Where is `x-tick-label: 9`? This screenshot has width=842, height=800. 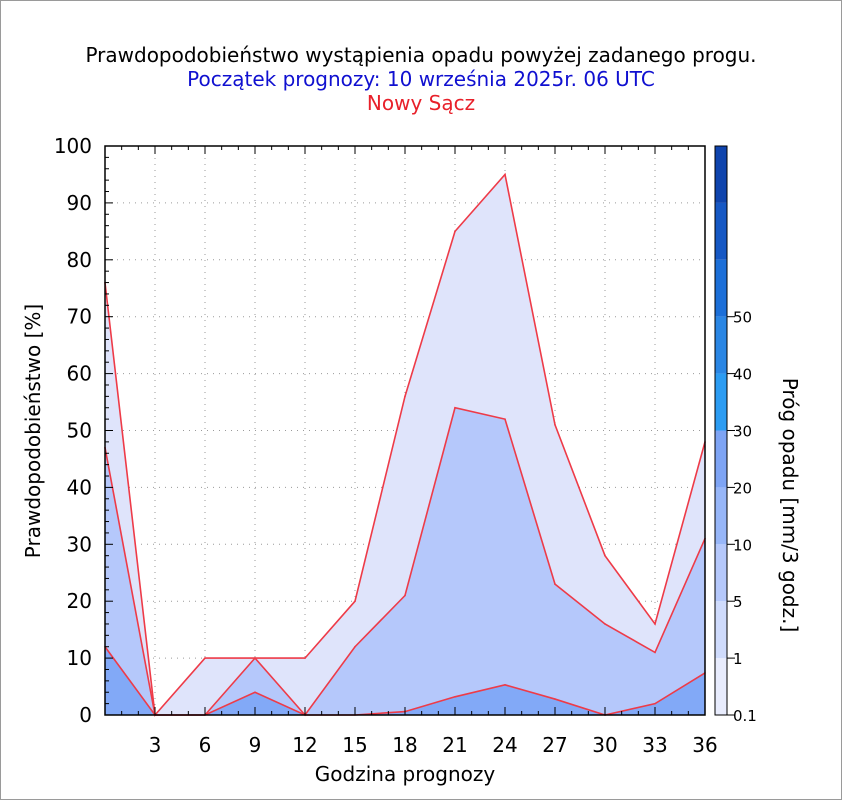 x-tick-label: 9 is located at coordinates (255, 745).